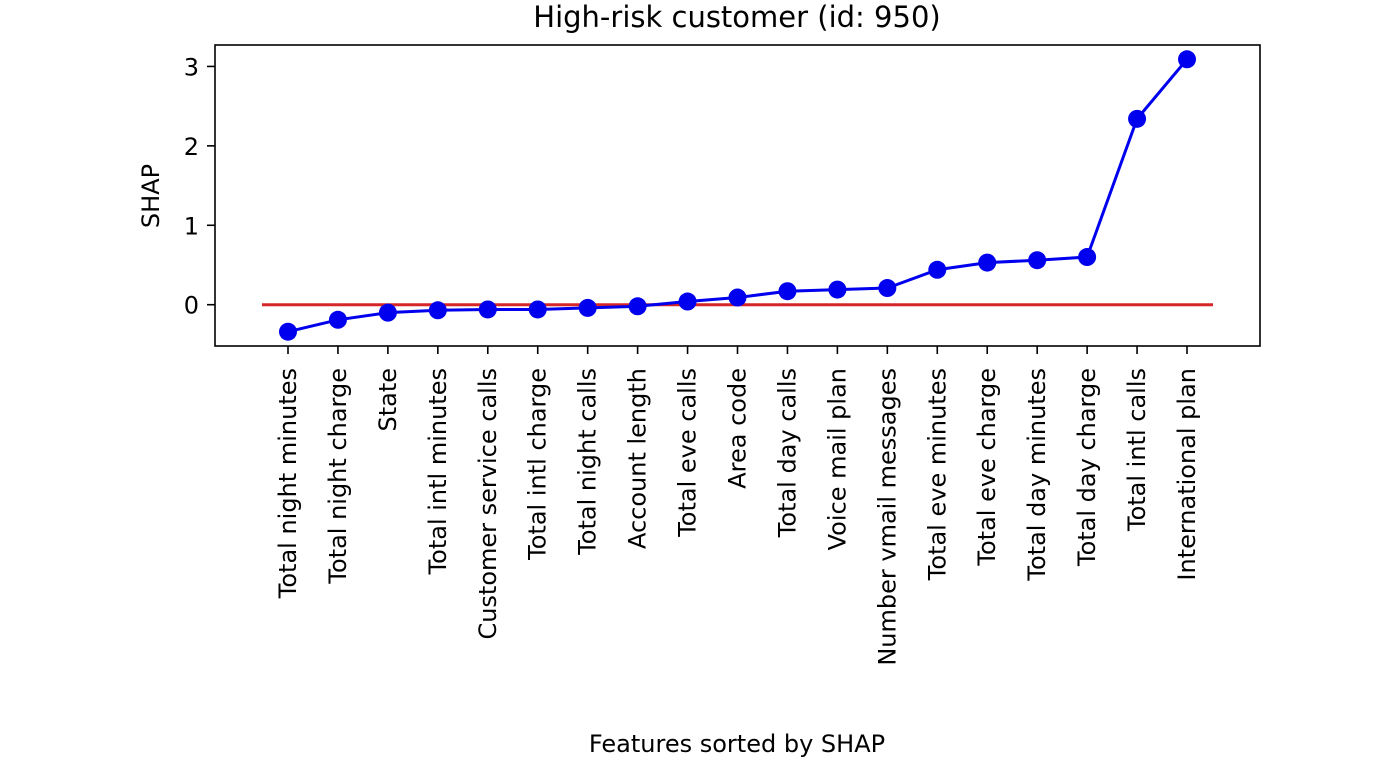 The image size is (1400, 760). What do you see at coordinates (191, 147) in the screenshot?
I see `y-tick-label: 2` at bounding box center [191, 147].